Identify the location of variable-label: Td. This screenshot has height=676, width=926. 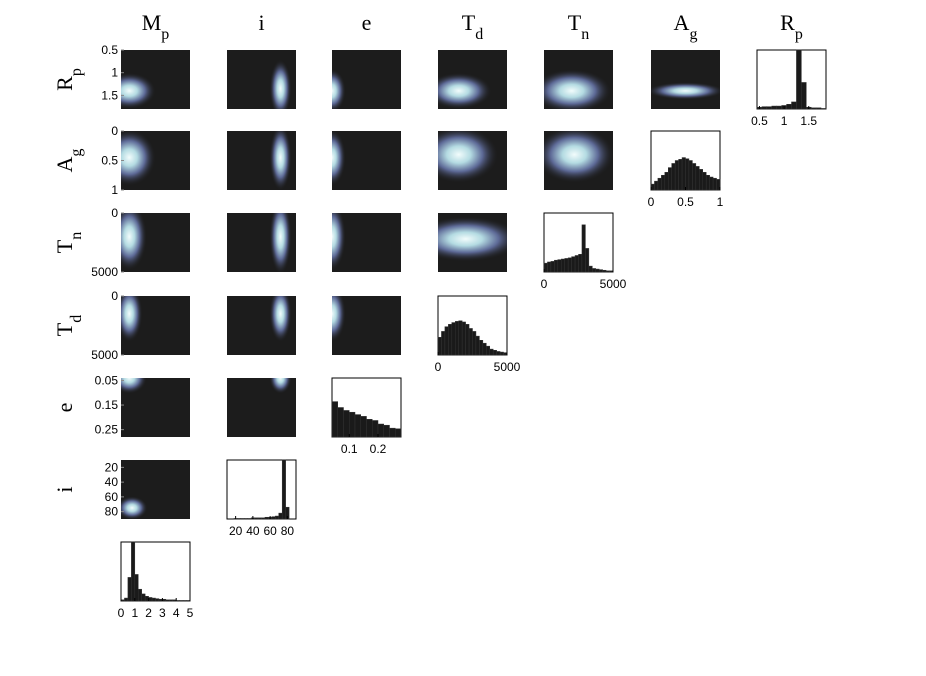
(472, 26).